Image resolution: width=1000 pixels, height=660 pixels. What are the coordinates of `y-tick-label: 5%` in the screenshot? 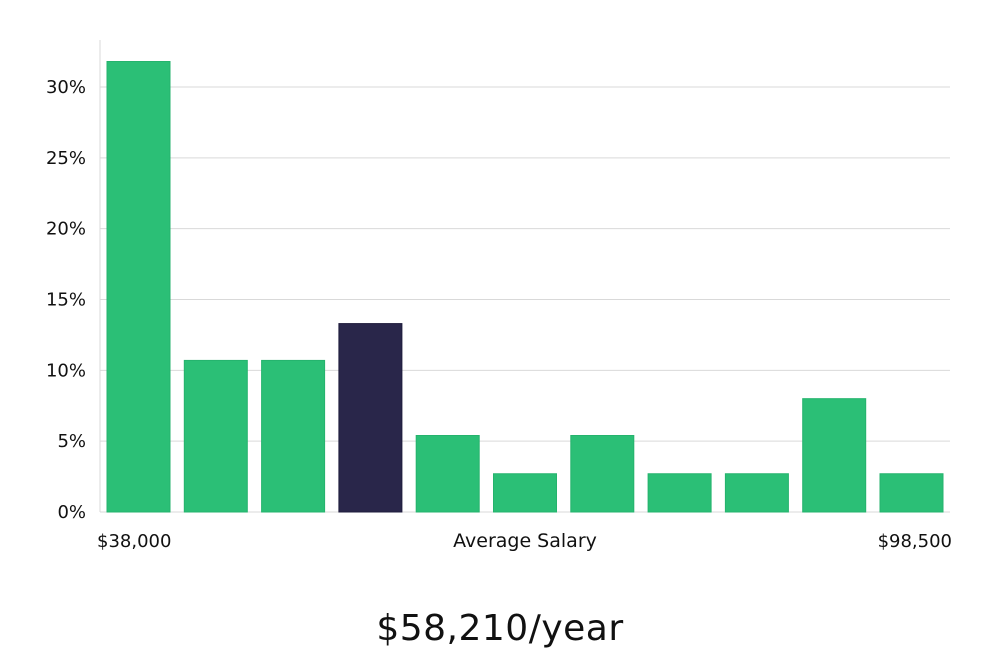 It's located at (71, 441).